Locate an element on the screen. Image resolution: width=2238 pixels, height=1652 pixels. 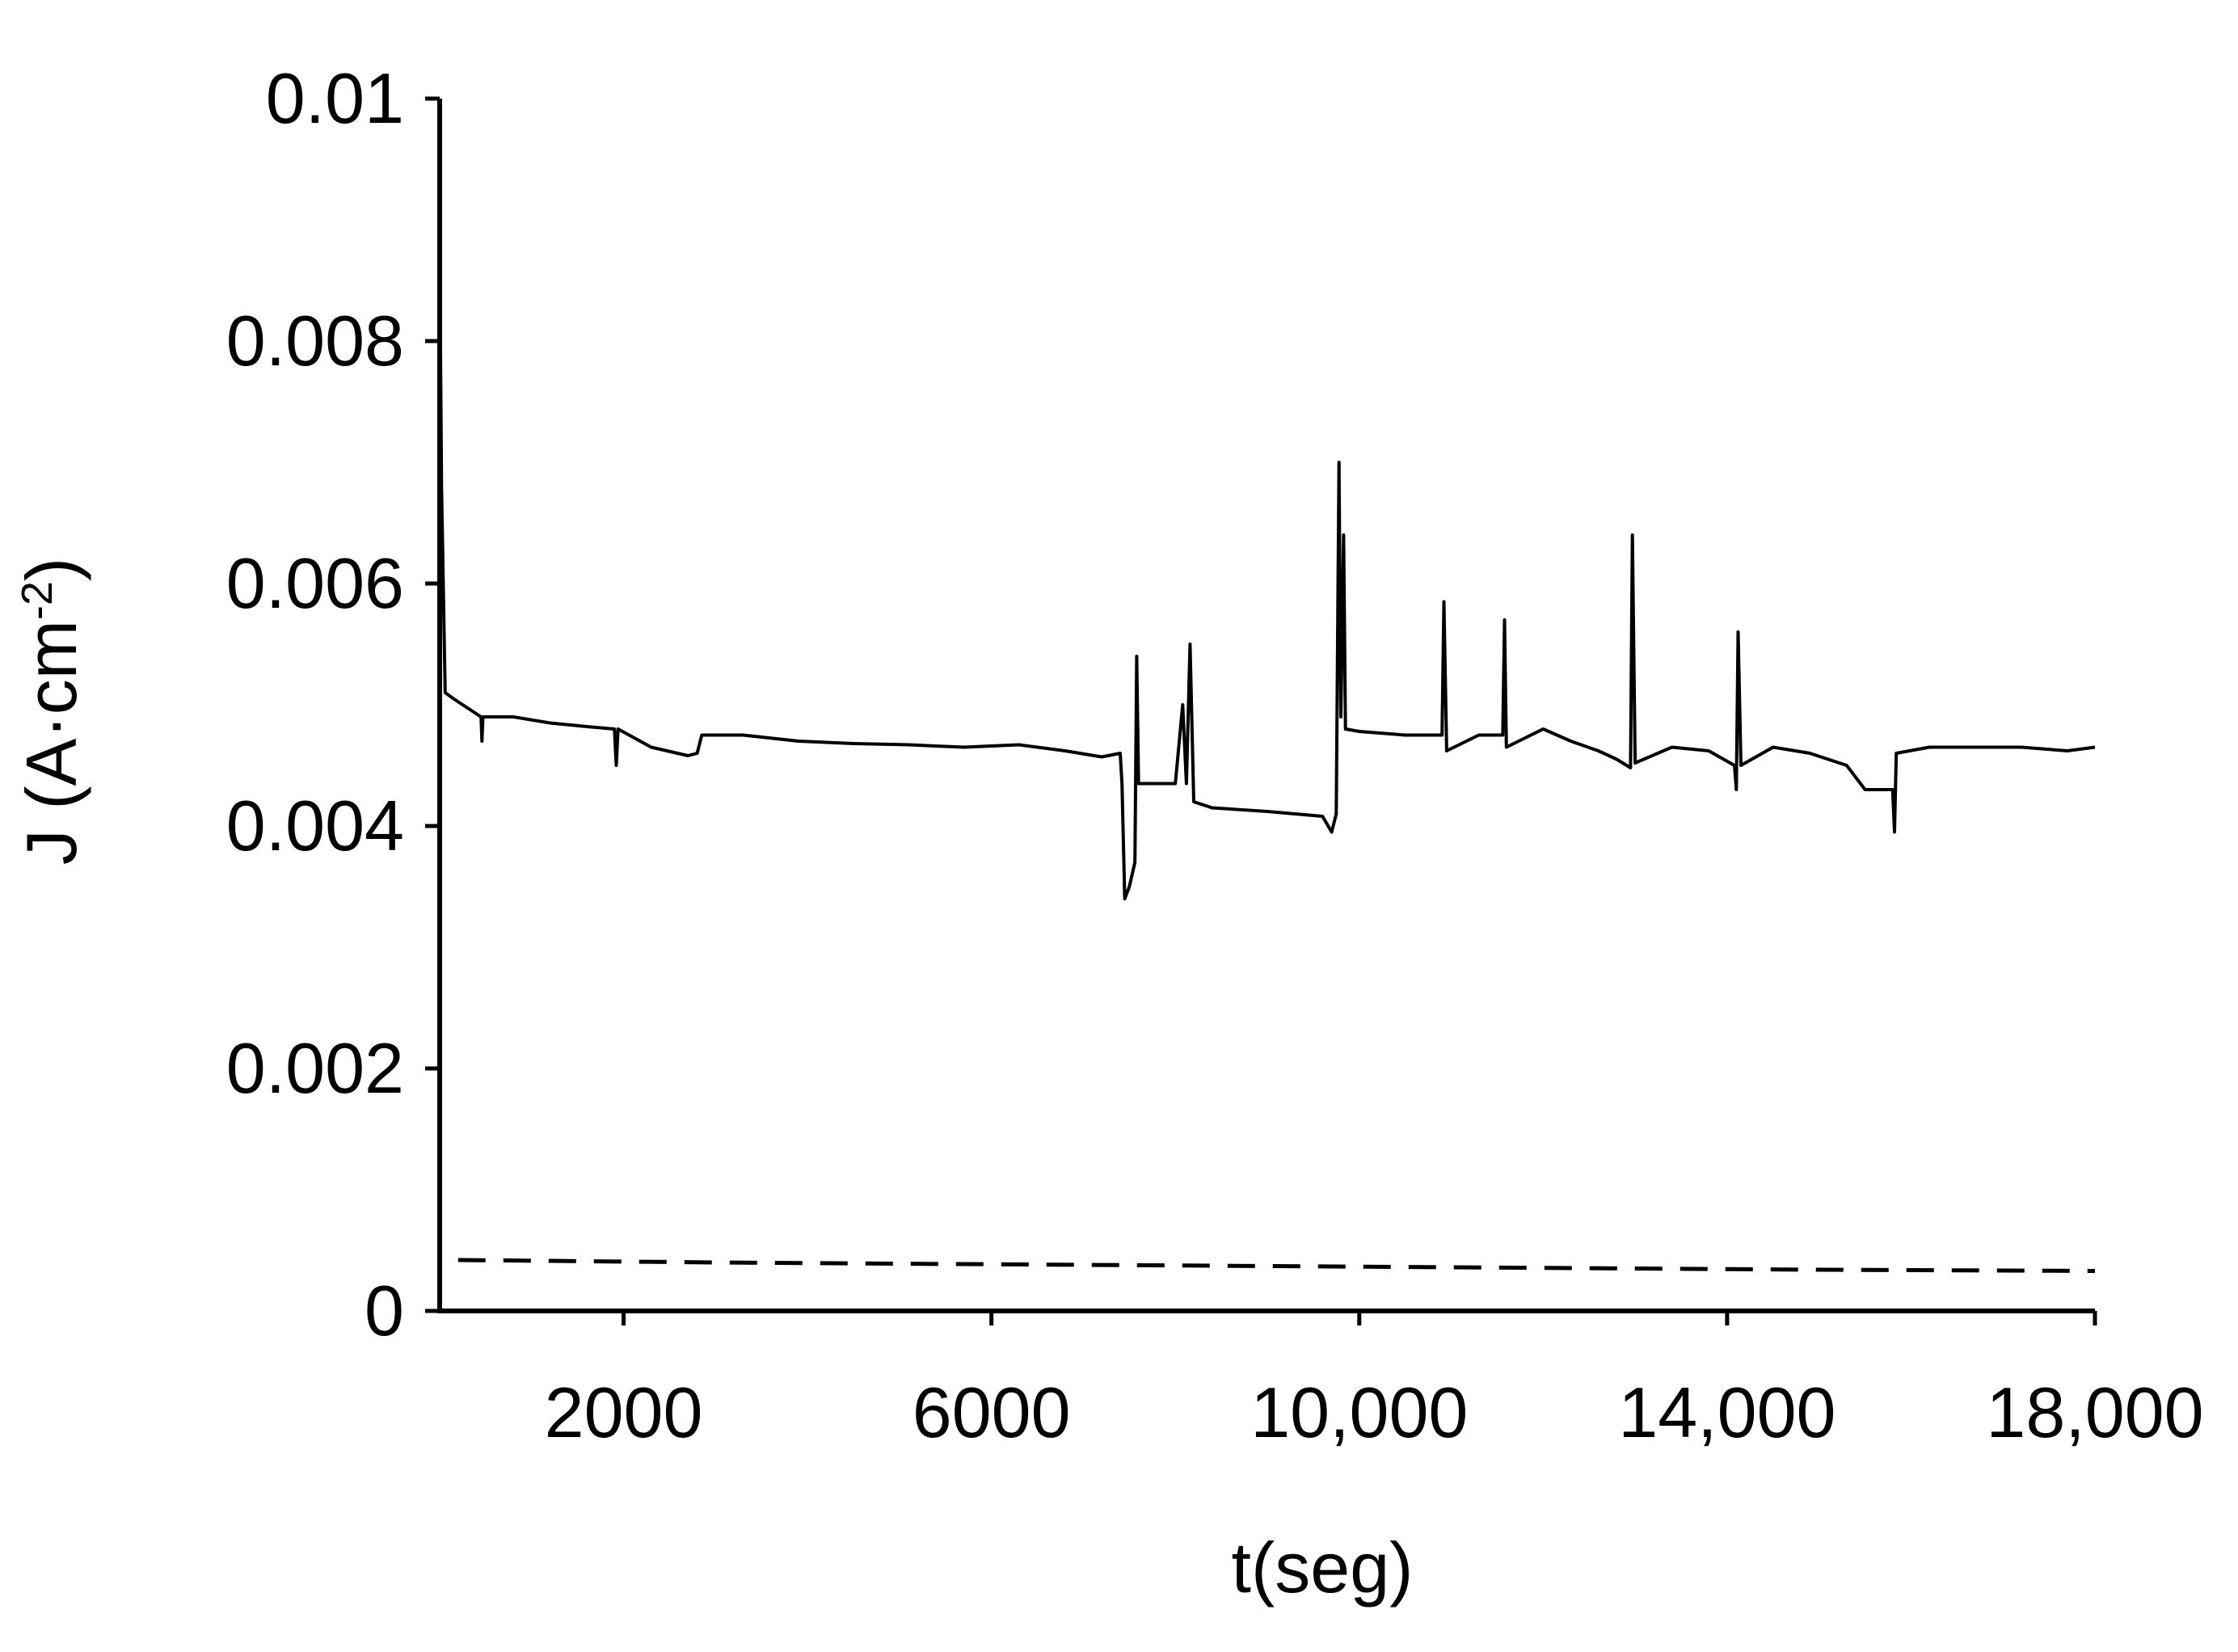
y-axis-title-close: ) is located at coordinates (51, 570).